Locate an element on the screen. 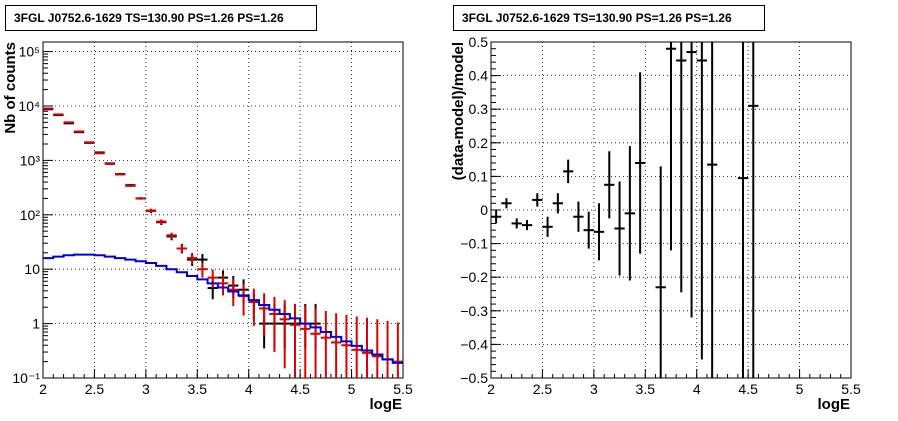  residuals-y-tick-label: −0.2 is located at coordinates (474, 277).